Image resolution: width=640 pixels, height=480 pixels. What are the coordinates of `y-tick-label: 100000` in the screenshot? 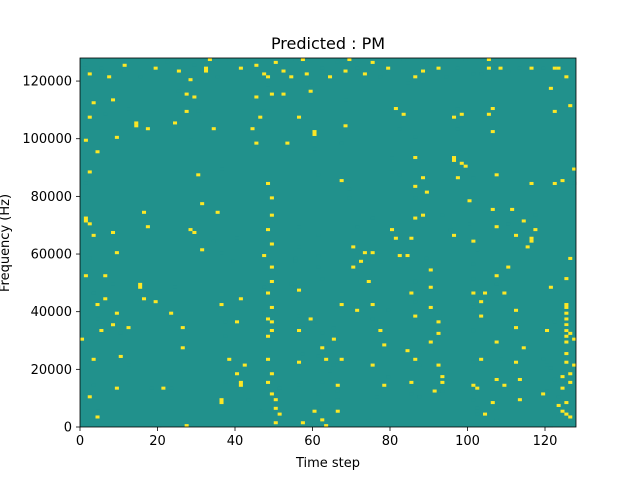 It's located at (47, 139).